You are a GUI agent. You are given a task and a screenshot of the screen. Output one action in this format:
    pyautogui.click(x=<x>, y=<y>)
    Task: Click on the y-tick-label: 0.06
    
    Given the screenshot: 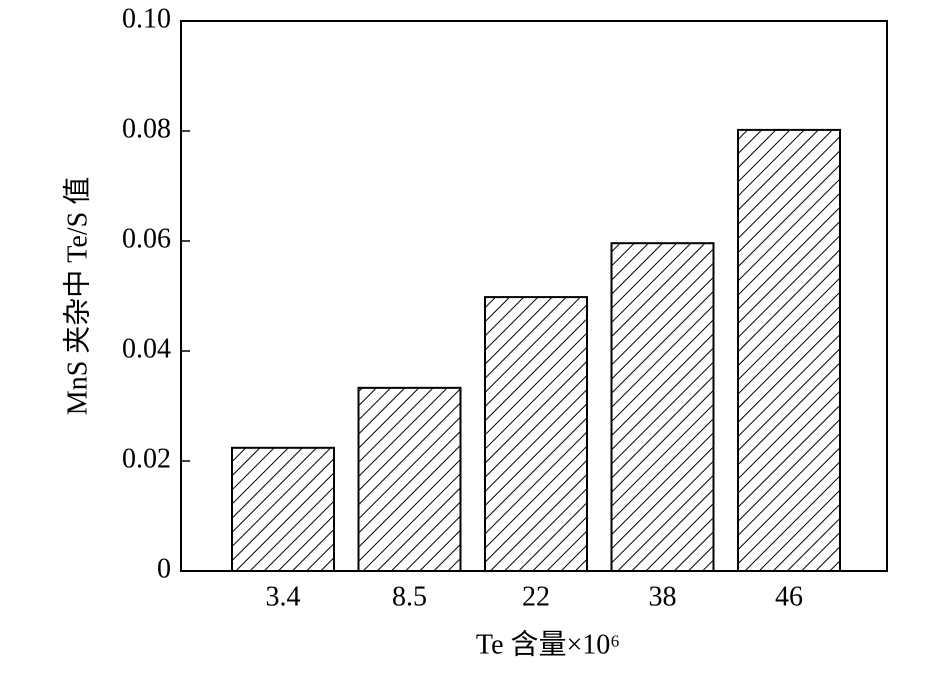 What is the action you would take?
    pyautogui.click(x=146, y=238)
    